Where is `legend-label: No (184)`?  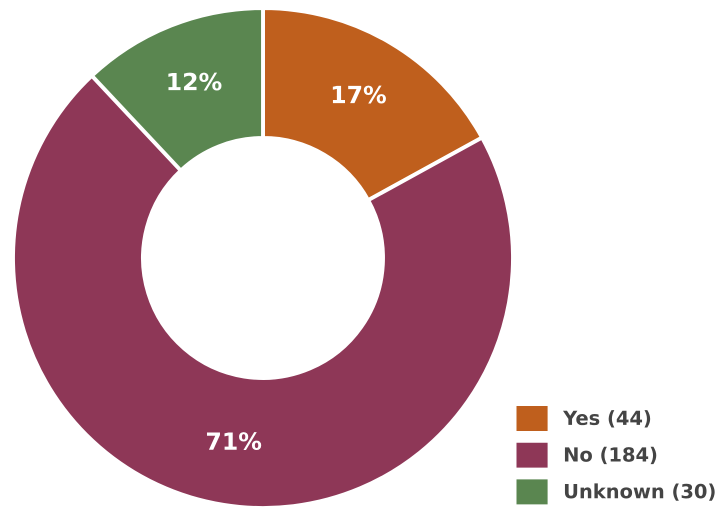 legend-label: No (184) is located at coordinates (610, 455).